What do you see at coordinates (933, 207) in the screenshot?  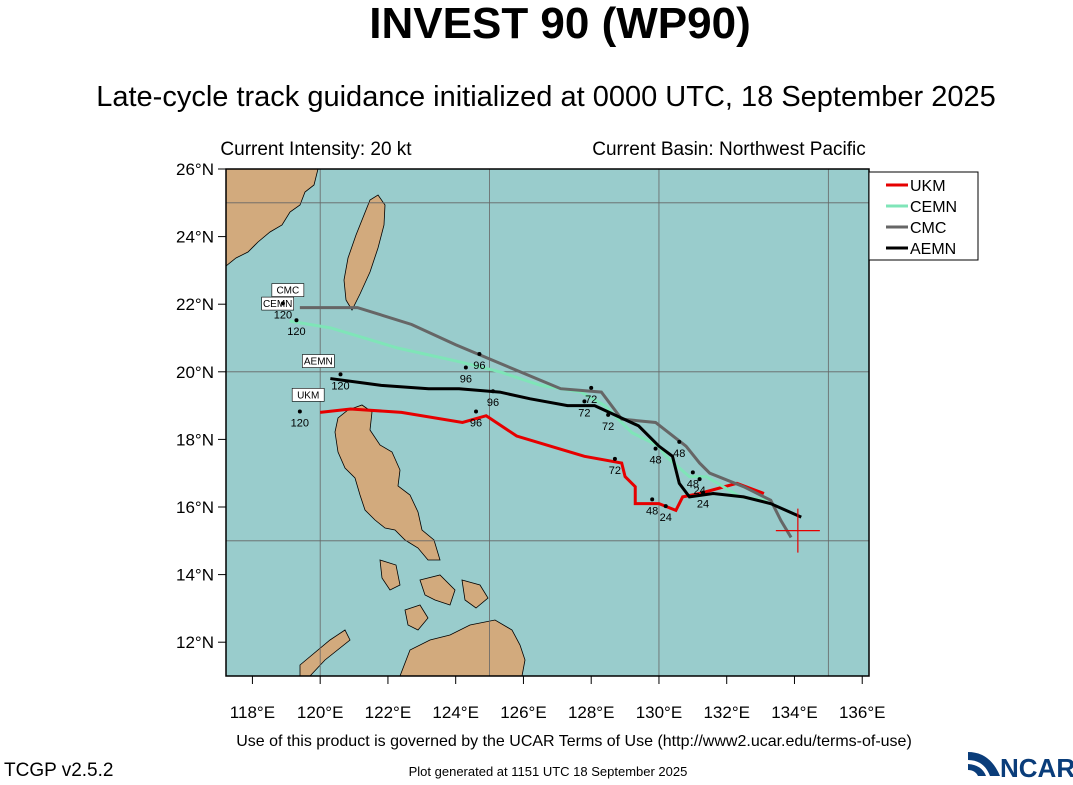 I see `legend-label: CEMN` at bounding box center [933, 207].